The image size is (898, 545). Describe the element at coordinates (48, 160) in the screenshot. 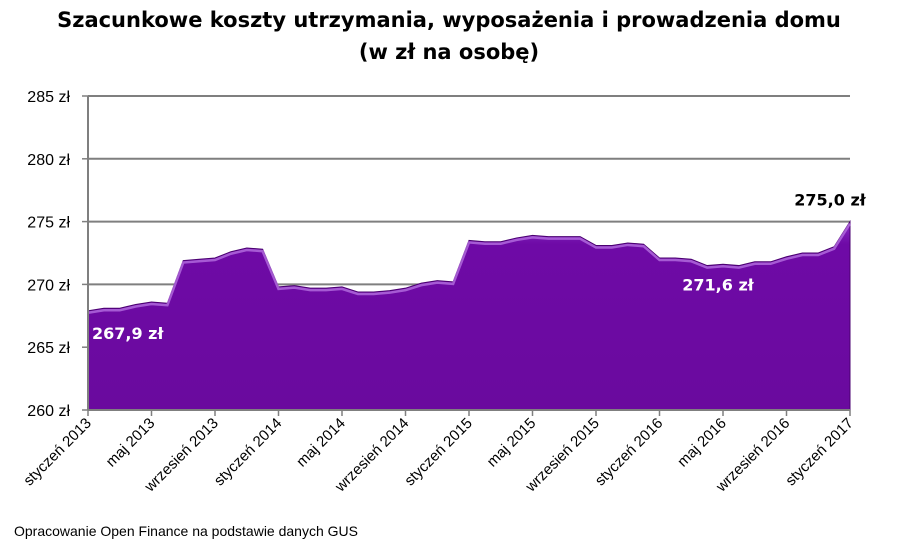

I see `y-tick-label: 280 zł` at that location.